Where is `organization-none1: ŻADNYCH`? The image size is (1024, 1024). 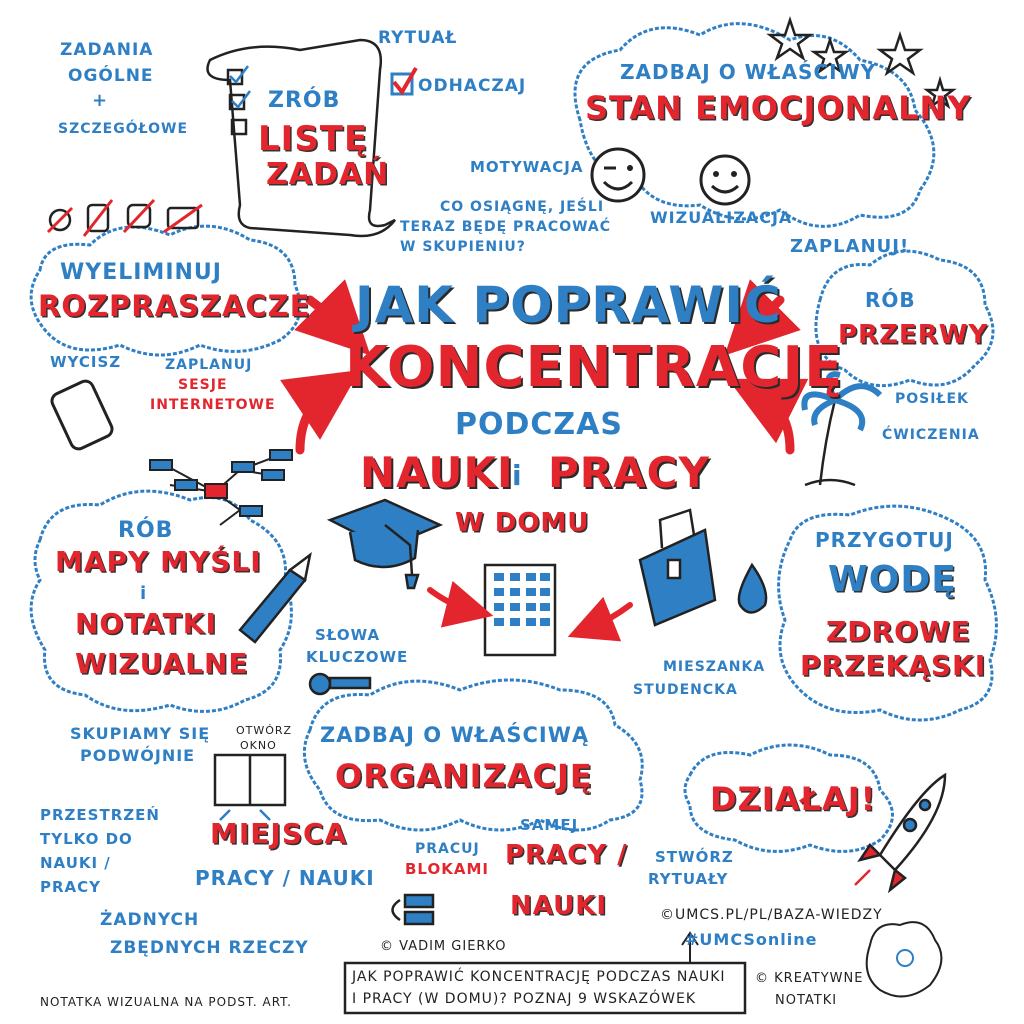
organization-none1: ŻADNYCH is located at coordinates (150, 920).